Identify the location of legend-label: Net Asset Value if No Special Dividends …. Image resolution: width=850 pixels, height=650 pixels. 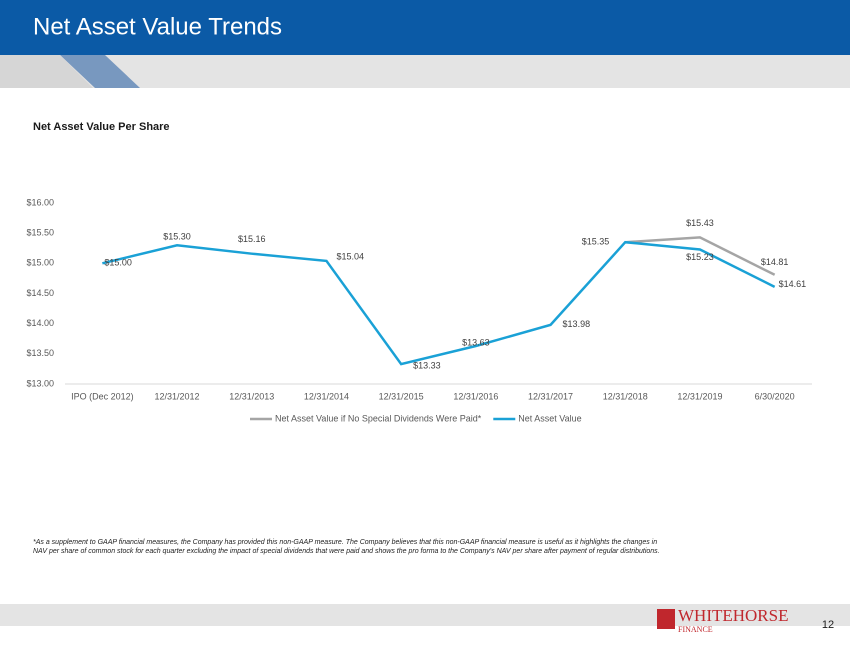
(378, 418).